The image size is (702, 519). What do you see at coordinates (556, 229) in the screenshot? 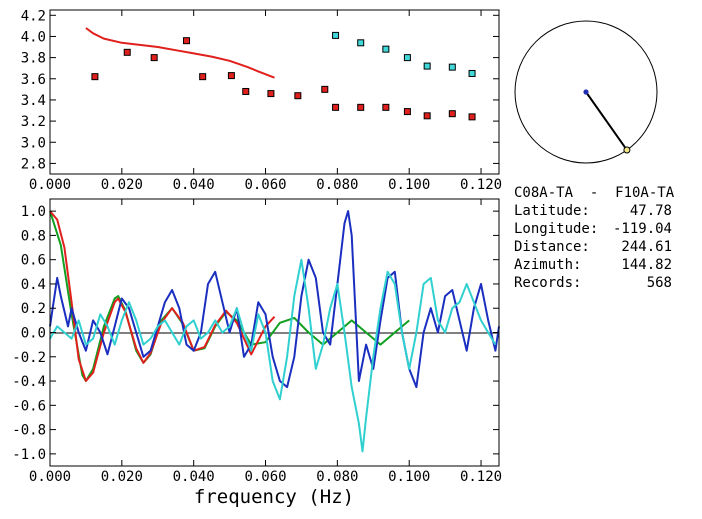
I see `info-label: Longitude:` at bounding box center [556, 229].